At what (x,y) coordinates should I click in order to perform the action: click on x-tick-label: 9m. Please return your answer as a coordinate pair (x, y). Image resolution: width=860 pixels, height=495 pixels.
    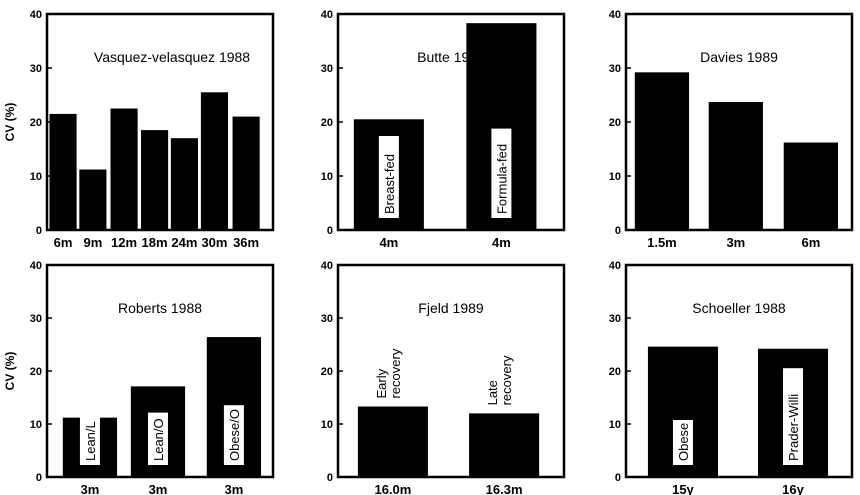
    Looking at the image, I should click on (92, 242).